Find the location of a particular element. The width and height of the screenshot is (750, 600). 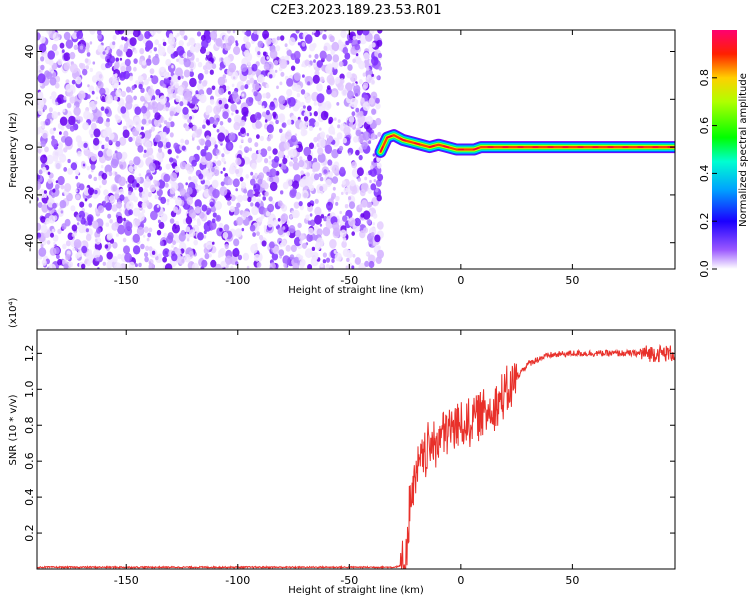

colorbar-gradient is located at coordinates (724, 149).